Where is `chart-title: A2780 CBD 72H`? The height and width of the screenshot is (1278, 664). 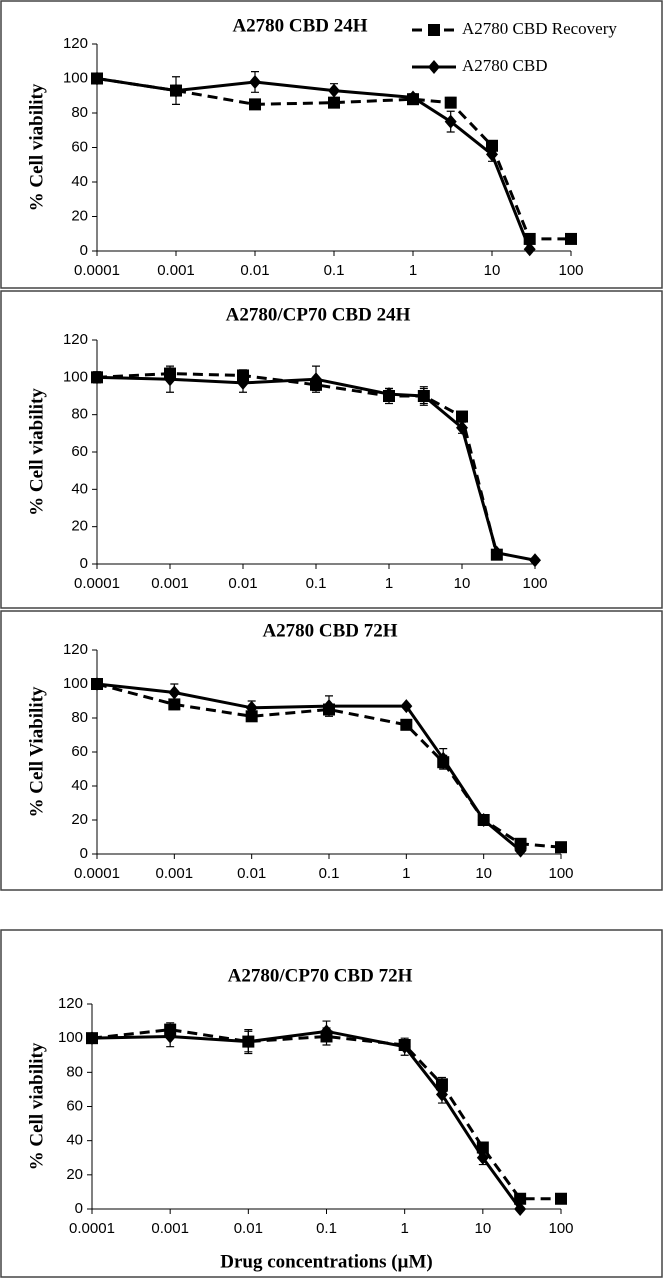 chart-title: A2780 CBD 72H is located at coordinates (329, 630).